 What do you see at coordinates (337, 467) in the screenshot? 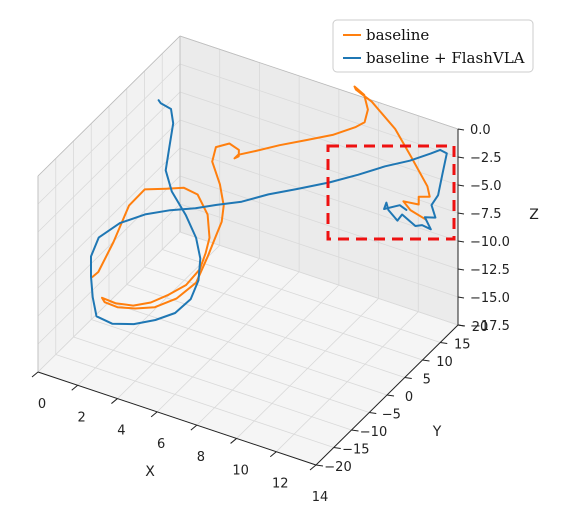
I see `y-tick-label: −20` at bounding box center [337, 467].